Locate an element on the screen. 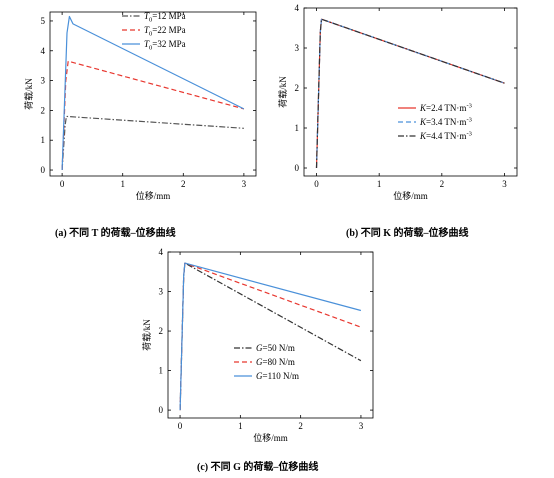  legend-label-2: K=4.4 TN·m-3 is located at coordinates (445, 136).